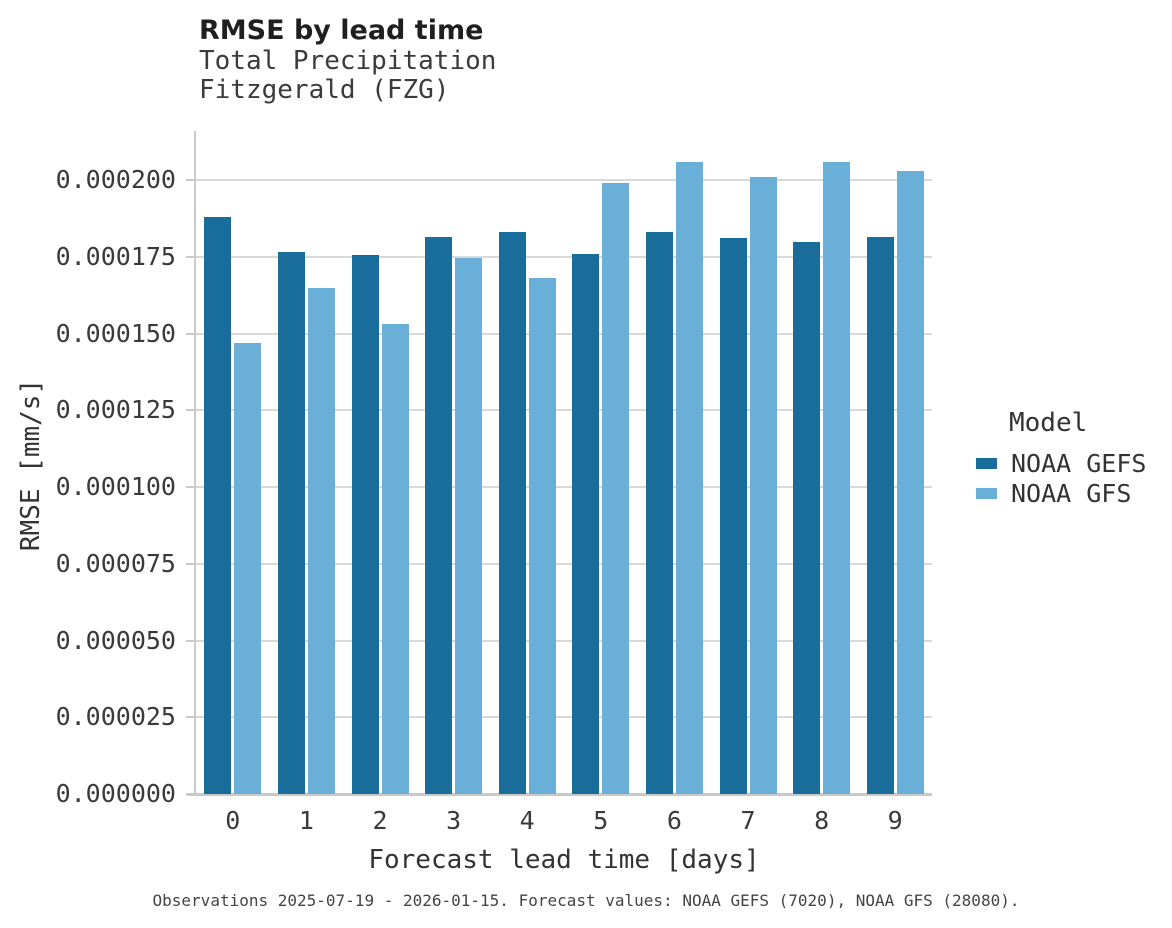 Image resolution: width=1172 pixels, height=928 pixels. I want to click on legend: Model NOAA GEFS NOAA GFS, so click(1074, 458).